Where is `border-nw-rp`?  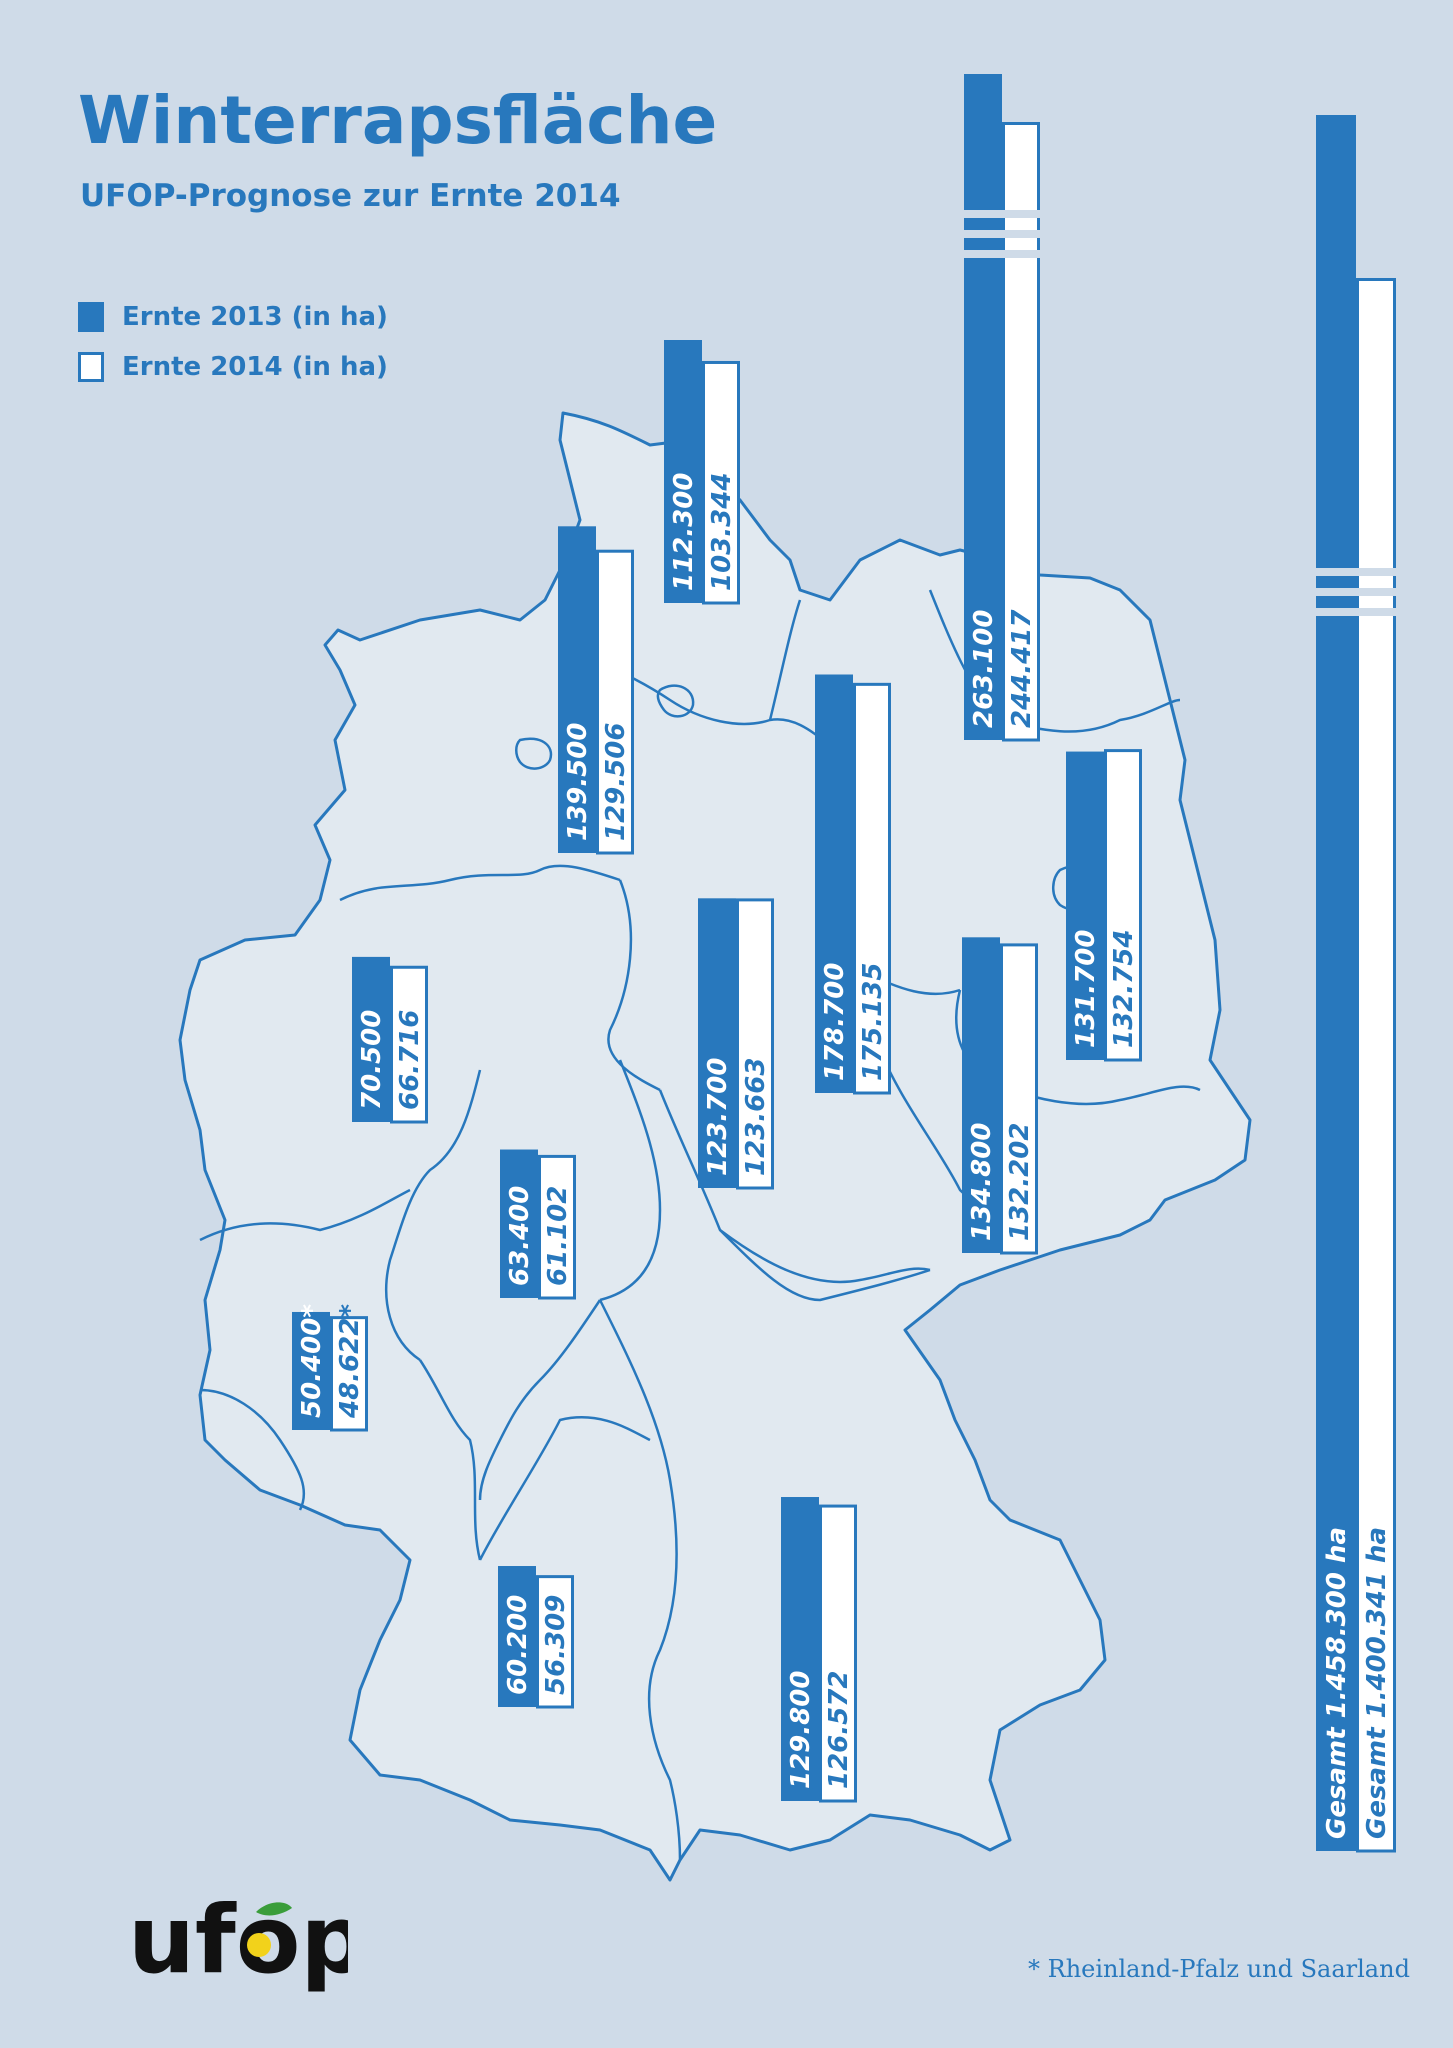 border-nw-rp is located at coordinates (305, 1215).